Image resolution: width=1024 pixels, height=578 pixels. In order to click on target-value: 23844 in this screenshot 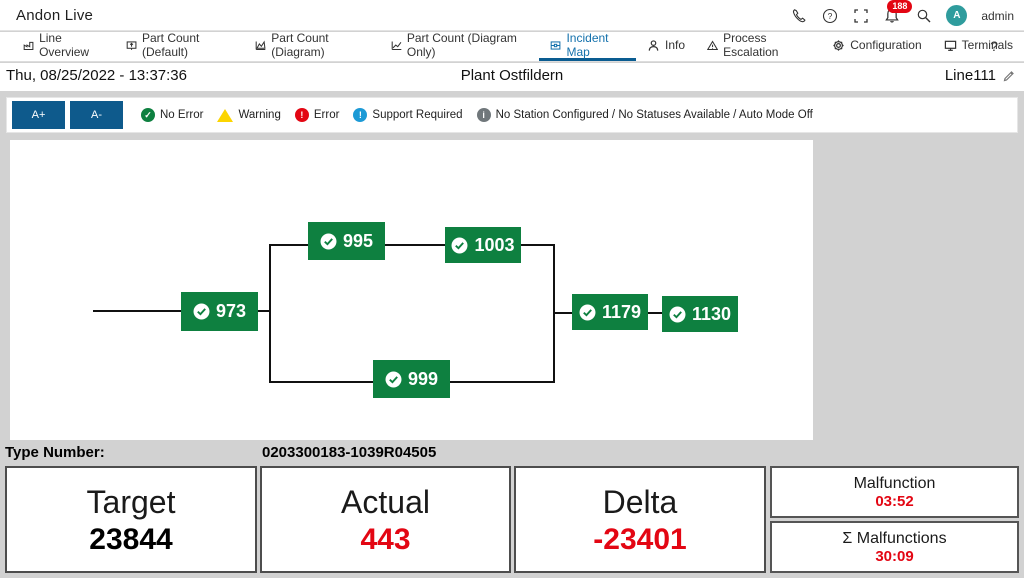, I will do `click(131, 539)`.